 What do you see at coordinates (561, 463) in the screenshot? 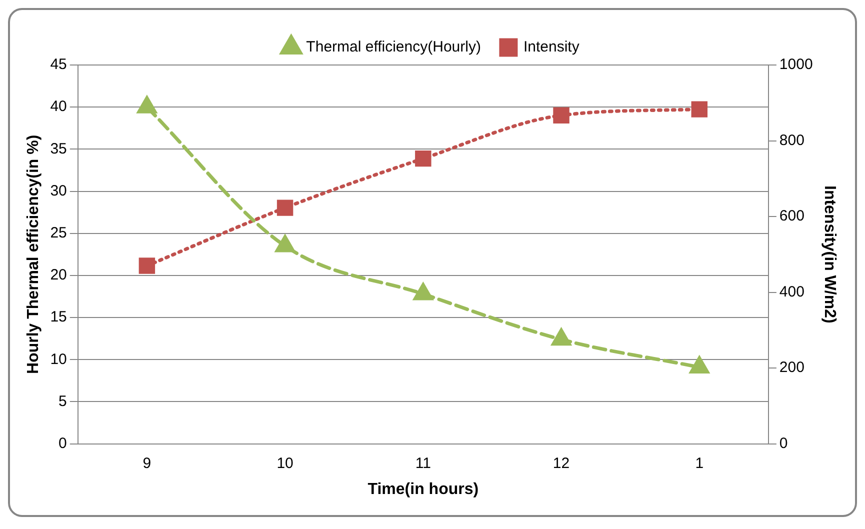
I see `x-tick-label: 12` at bounding box center [561, 463].